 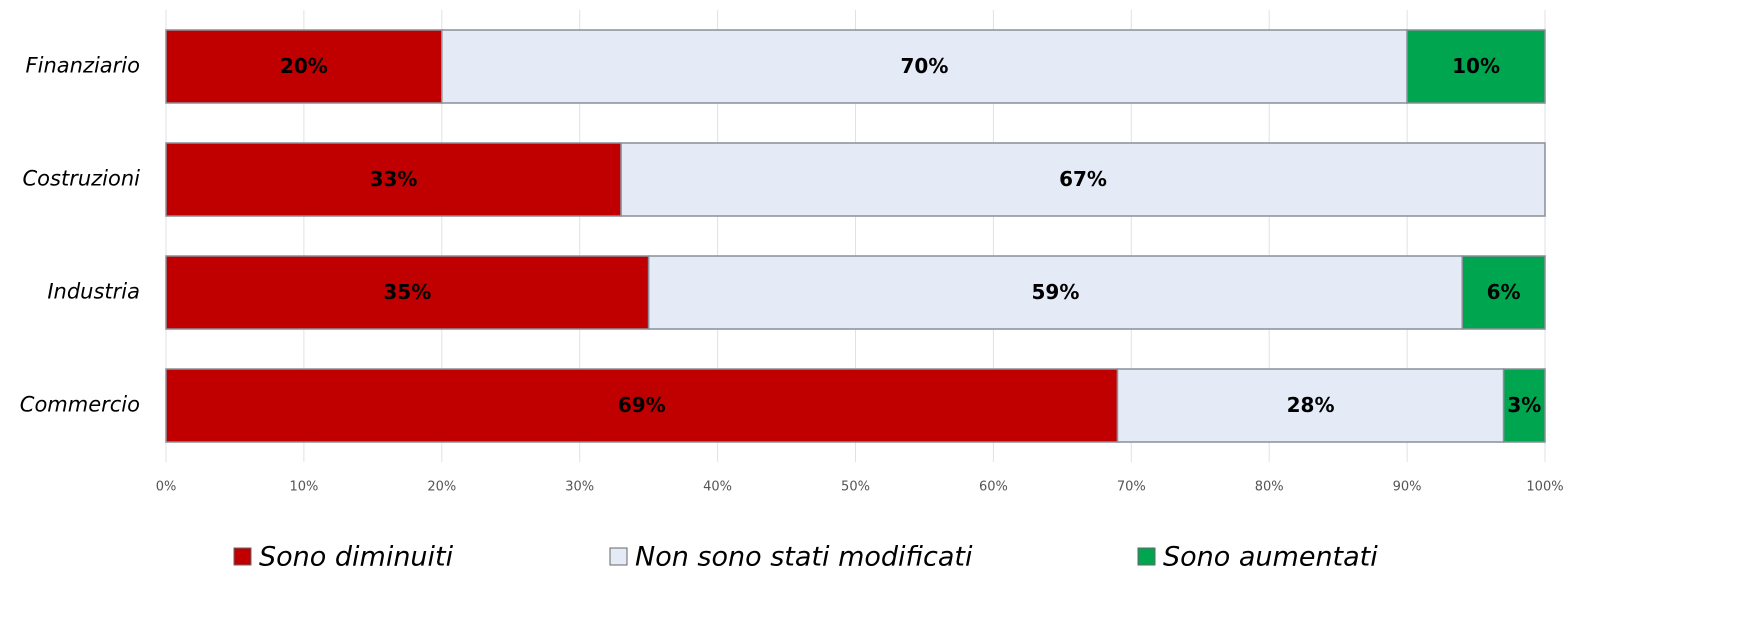 I want to click on data-label: 59%, so click(x=1056, y=292).